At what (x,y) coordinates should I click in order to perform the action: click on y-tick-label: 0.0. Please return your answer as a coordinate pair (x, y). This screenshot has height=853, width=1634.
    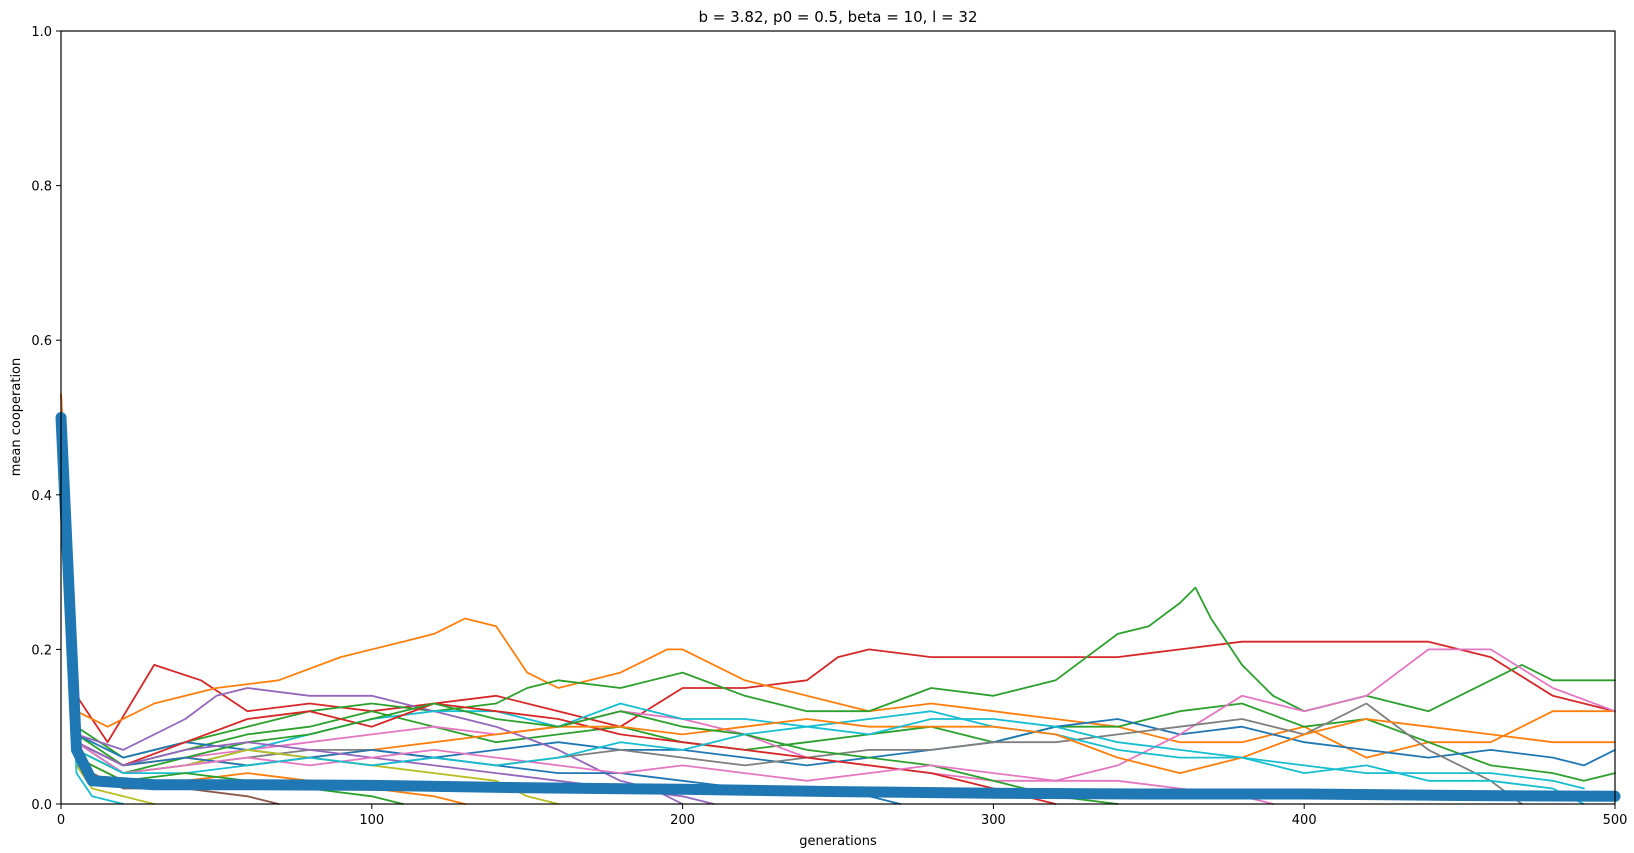
    Looking at the image, I should click on (41, 805).